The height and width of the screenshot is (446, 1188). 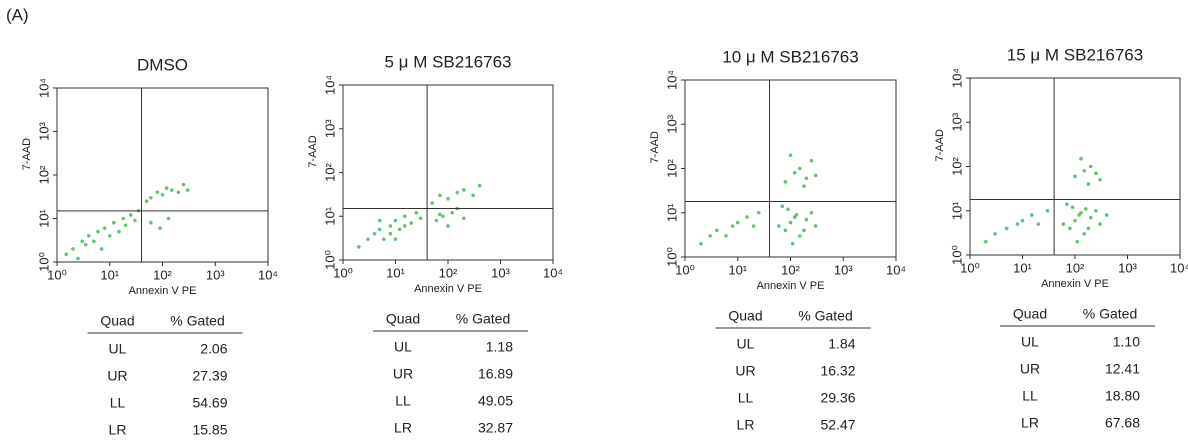 I want to click on table-cell: 16.32, so click(x=837, y=371).